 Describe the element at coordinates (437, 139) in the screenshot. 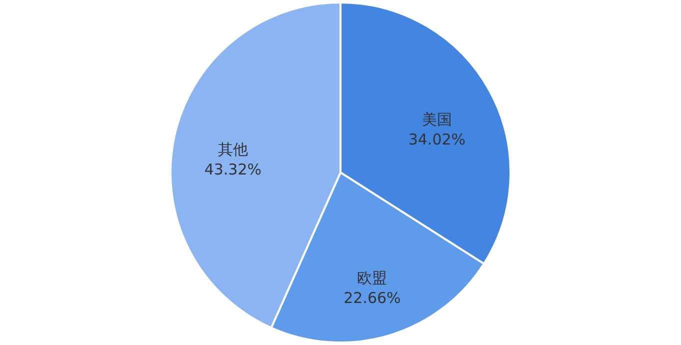

I see `data-label: 34.02%` at that location.